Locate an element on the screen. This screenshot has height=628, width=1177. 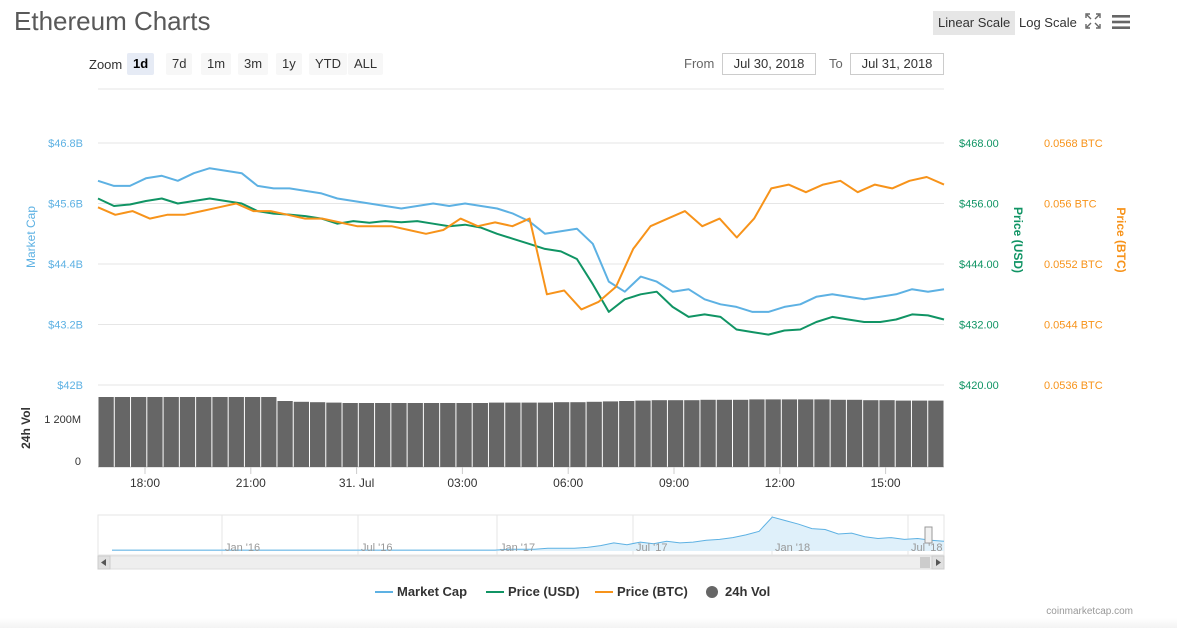
navigator-series is located at coordinates (528, 533).